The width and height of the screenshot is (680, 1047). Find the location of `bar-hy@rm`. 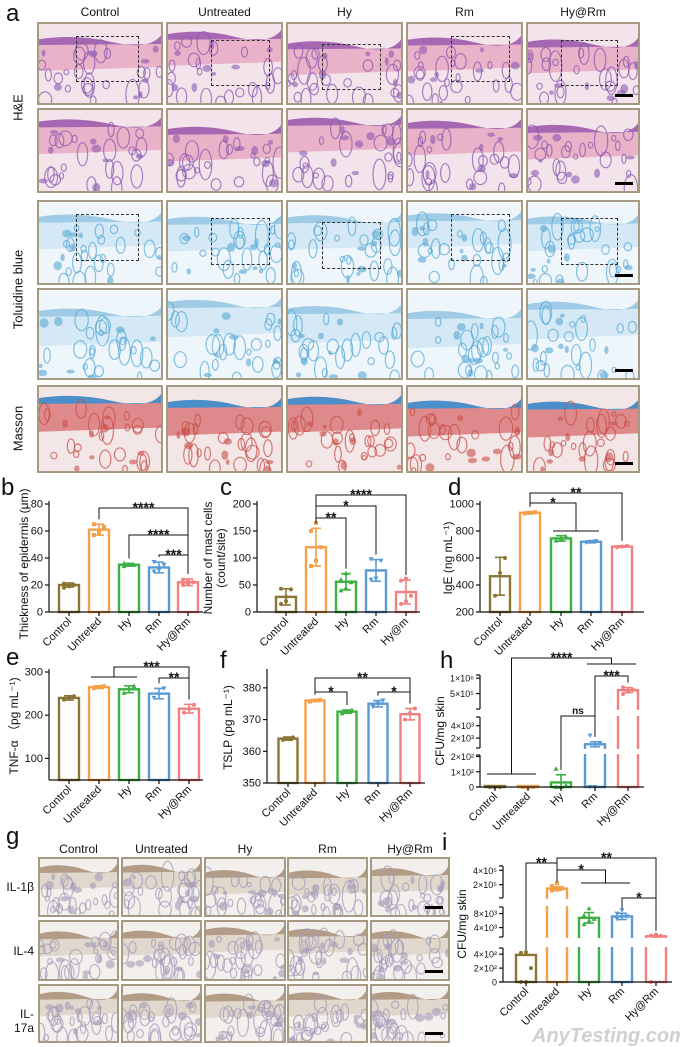

bar-hy@rm is located at coordinates (628, 738).